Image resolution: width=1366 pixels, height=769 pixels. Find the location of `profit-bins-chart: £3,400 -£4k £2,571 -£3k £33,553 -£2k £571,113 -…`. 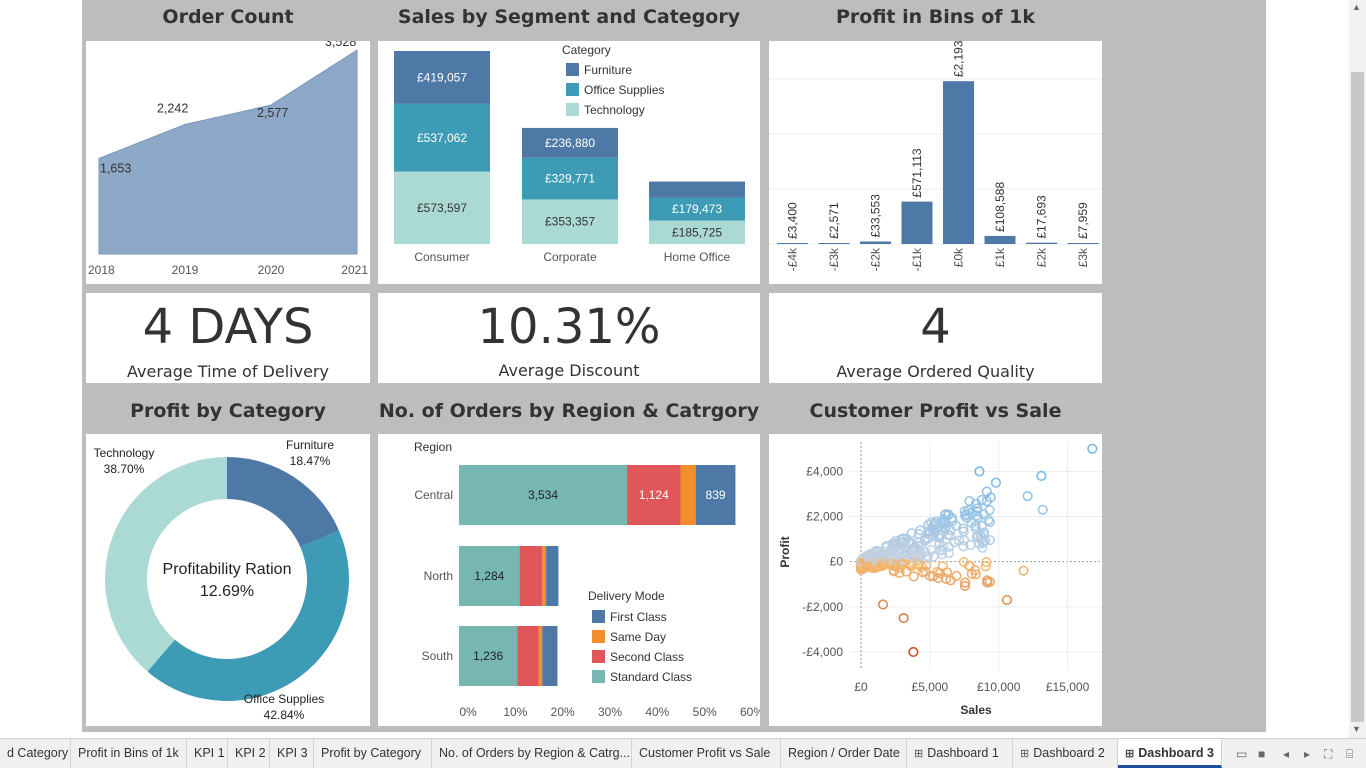

profit-bins-chart: £3,400 -£4k £2,571 -£3k £33,553 -£2k £571,113 -… is located at coordinates (935, 150).